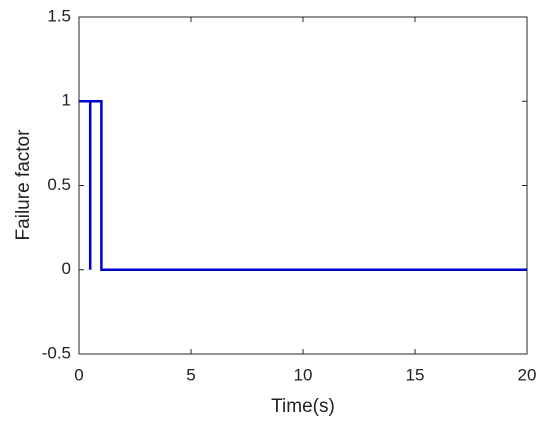 The height and width of the screenshot is (427, 550). What do you see at coordinates (78, 374) in the screenshot?
I see `x-tick-label: 0` at bounding box center [78, 374].